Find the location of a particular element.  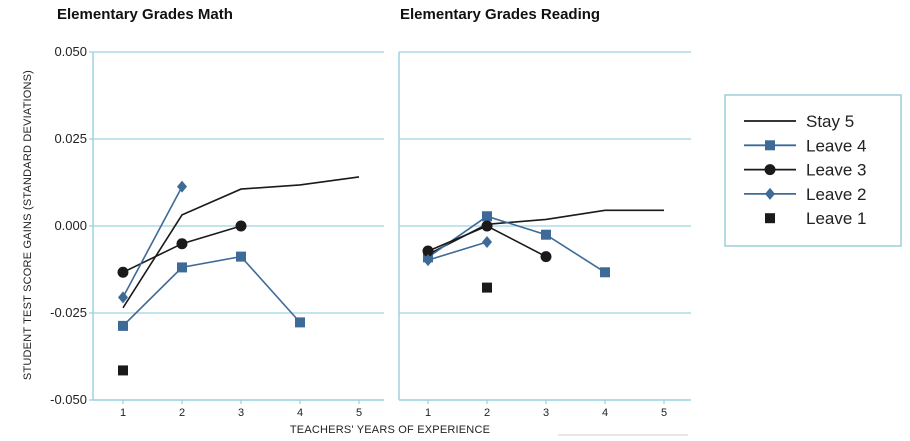

y-tick-label: 0.000 is located at coordinates (70, 225).